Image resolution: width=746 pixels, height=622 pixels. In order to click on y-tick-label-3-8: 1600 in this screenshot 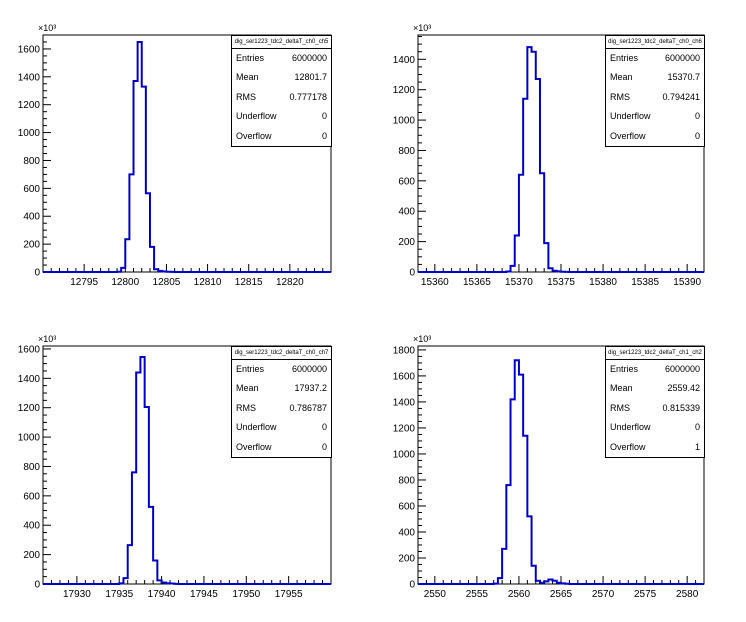, I will do `click(404, 376)`.